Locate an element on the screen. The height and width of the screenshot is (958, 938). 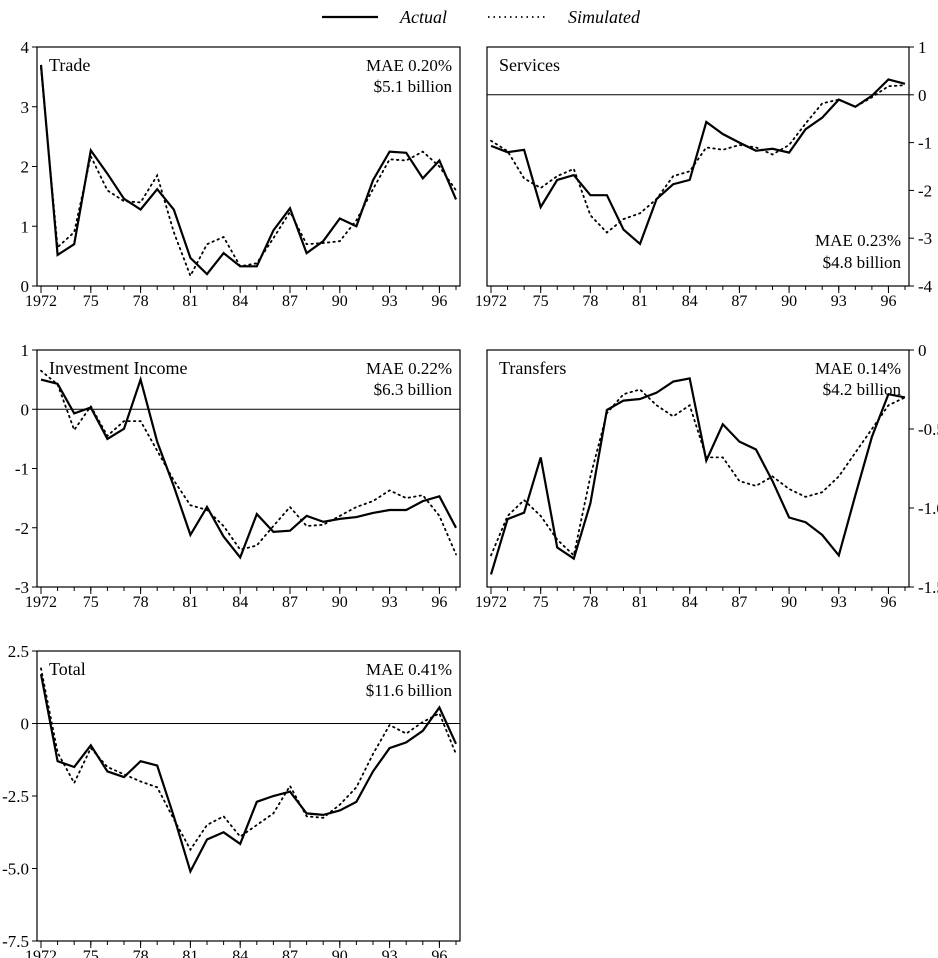
services-x-tick-label: 93 is located at coordinates (839, 301).